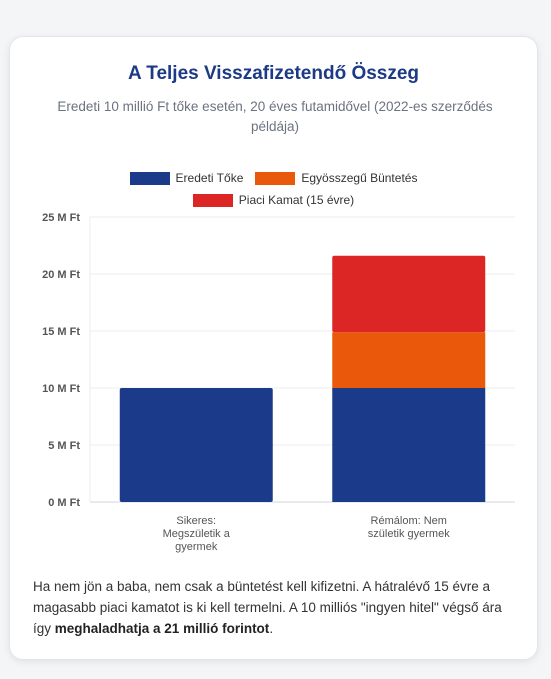  I want to click on x-tick-label: Sikeres:, so click(196, 521).